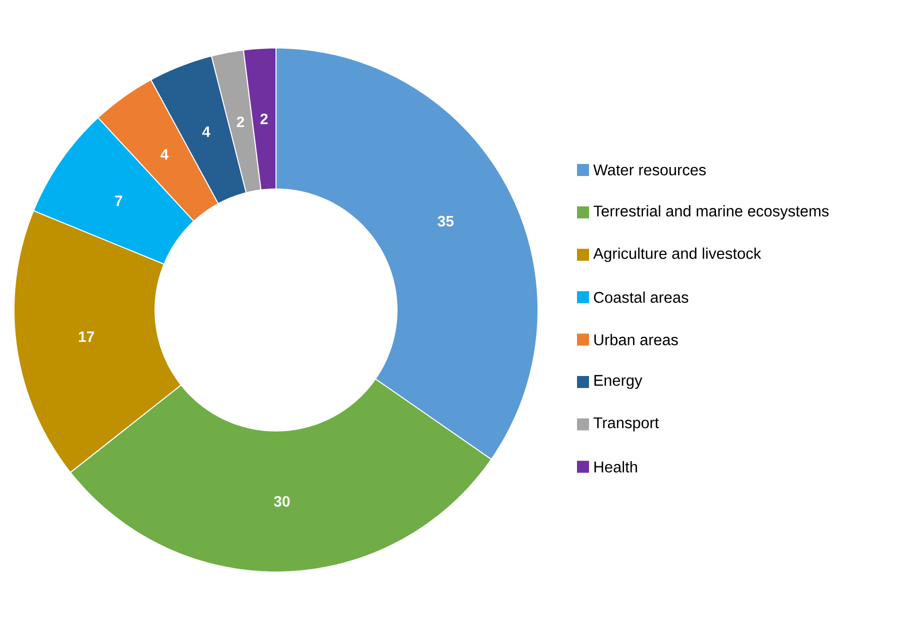 The image size is (916, 623). What do you see at coordinates (626, 424) in the screenshot?
I see `legend-label: Transport` at bounding box center [626, 424].